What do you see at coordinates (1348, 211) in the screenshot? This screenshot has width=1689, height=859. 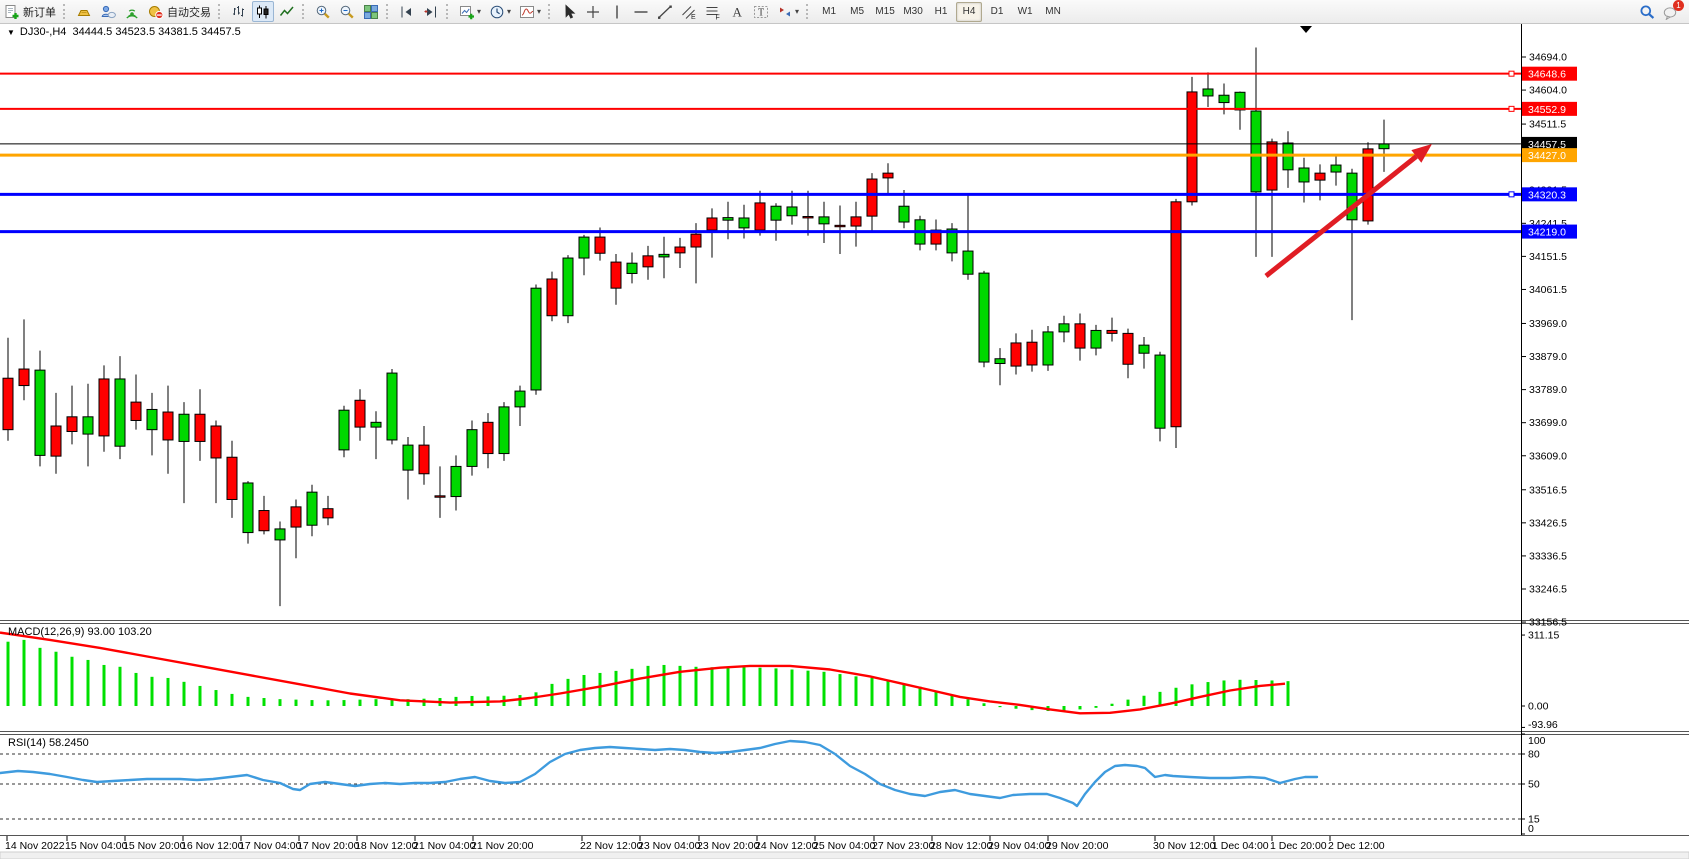 I see `annotation-arrow` at bounding box center [1348, 211].